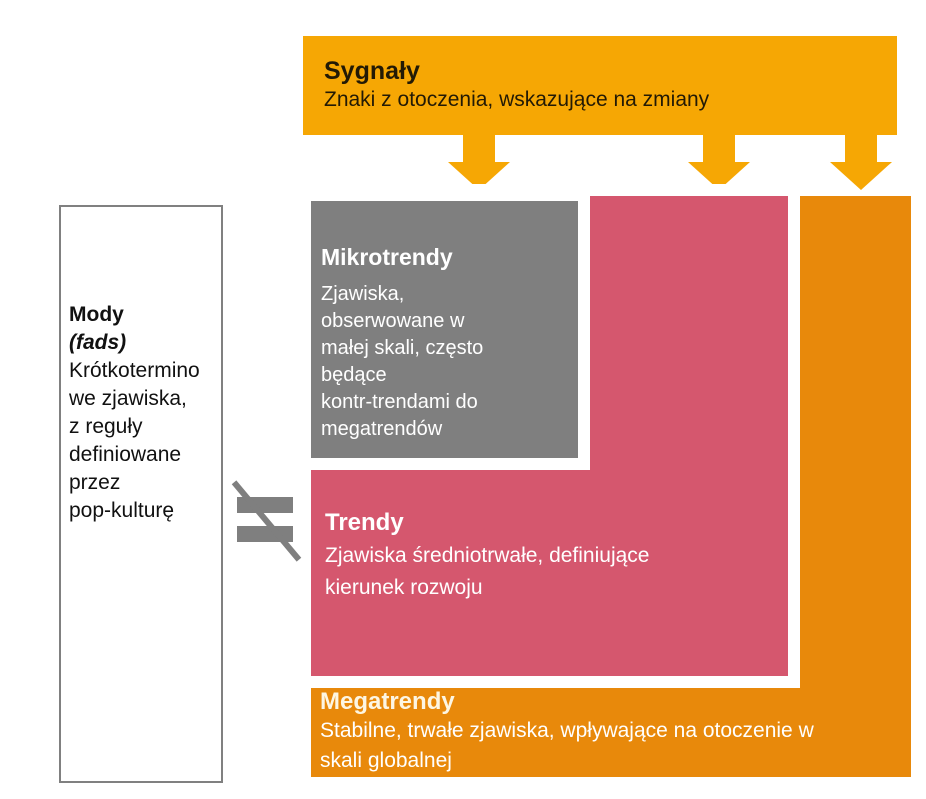 The height and width of the screenshot is (799, 926). What do you see at coordinates (96, 314) in the screenshot?
I see `fads-title: Mody` at bounding box center [96, 314].